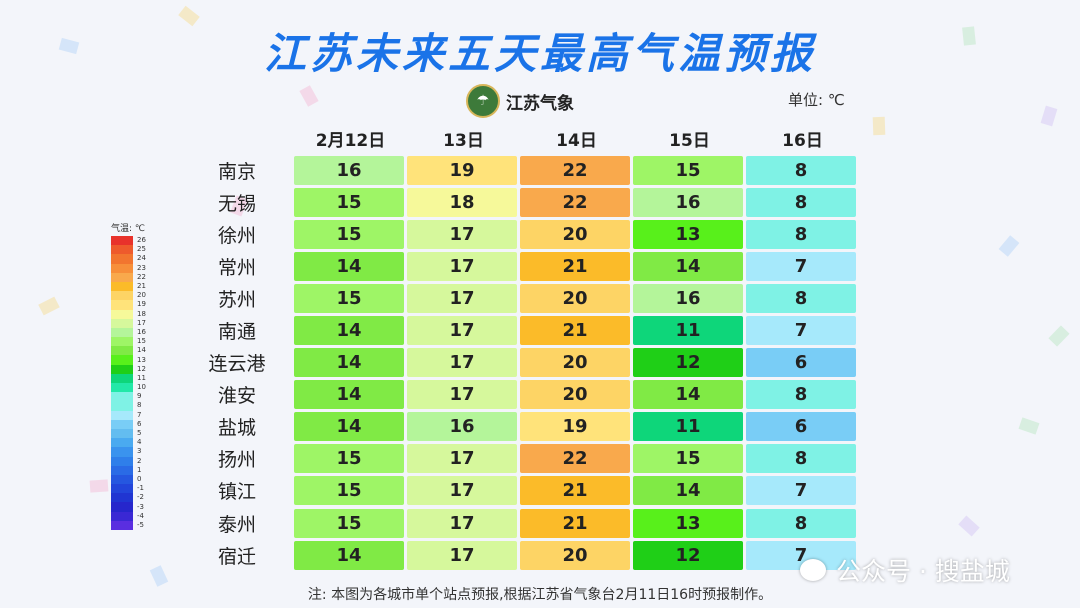 This screenshot has height=608, width=1080. I want to click on legend-label: 4, so click(139, 442).